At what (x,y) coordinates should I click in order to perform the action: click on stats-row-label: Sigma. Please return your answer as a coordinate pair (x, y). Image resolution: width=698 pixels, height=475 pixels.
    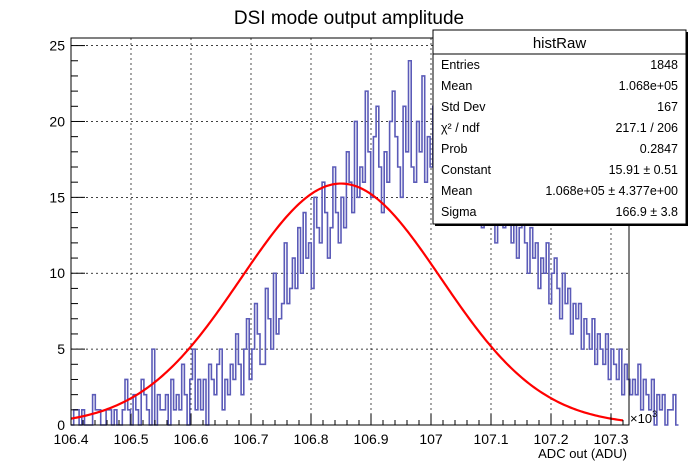
    Looking at the image, I should click on (458, 212).